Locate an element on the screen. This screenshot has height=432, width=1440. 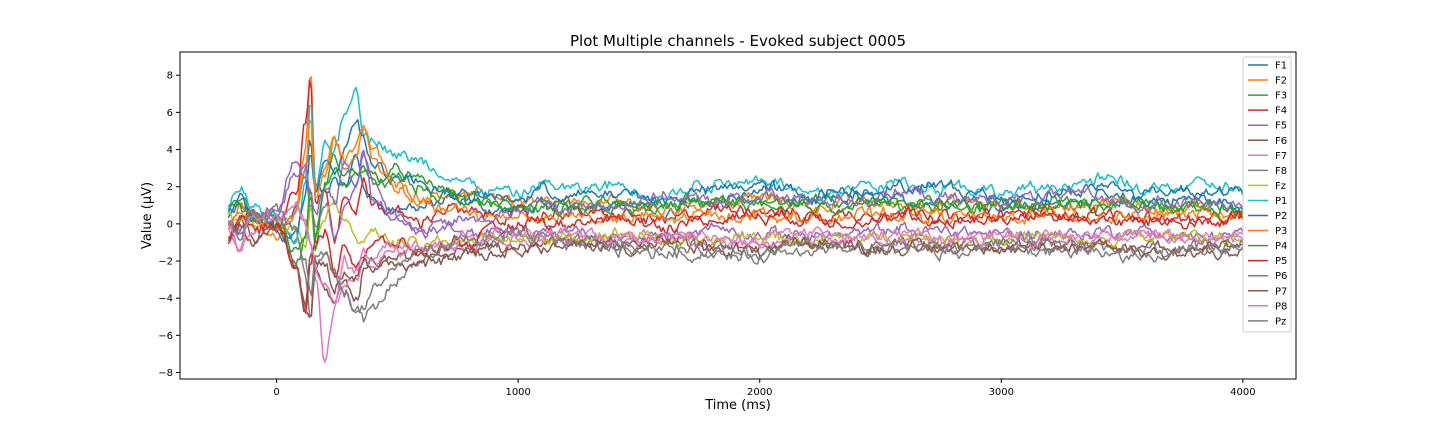
x-axis-title: Time (ms) is located at coordinates (737, 405).